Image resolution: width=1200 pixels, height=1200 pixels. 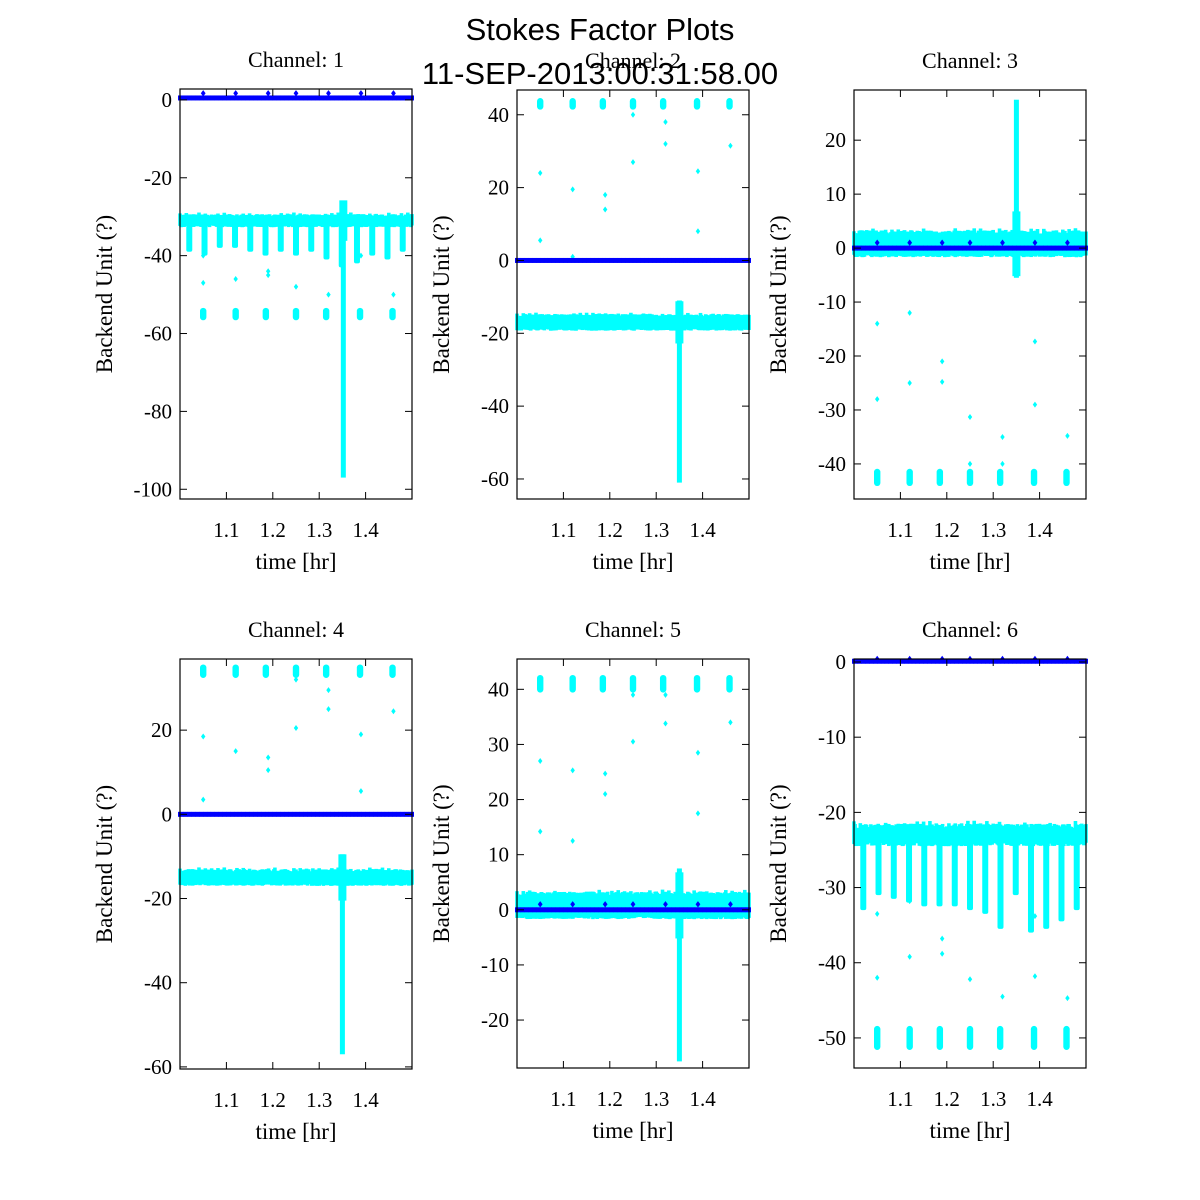 I want to click on y-tick-label: -30, so click(x=832, y=410).